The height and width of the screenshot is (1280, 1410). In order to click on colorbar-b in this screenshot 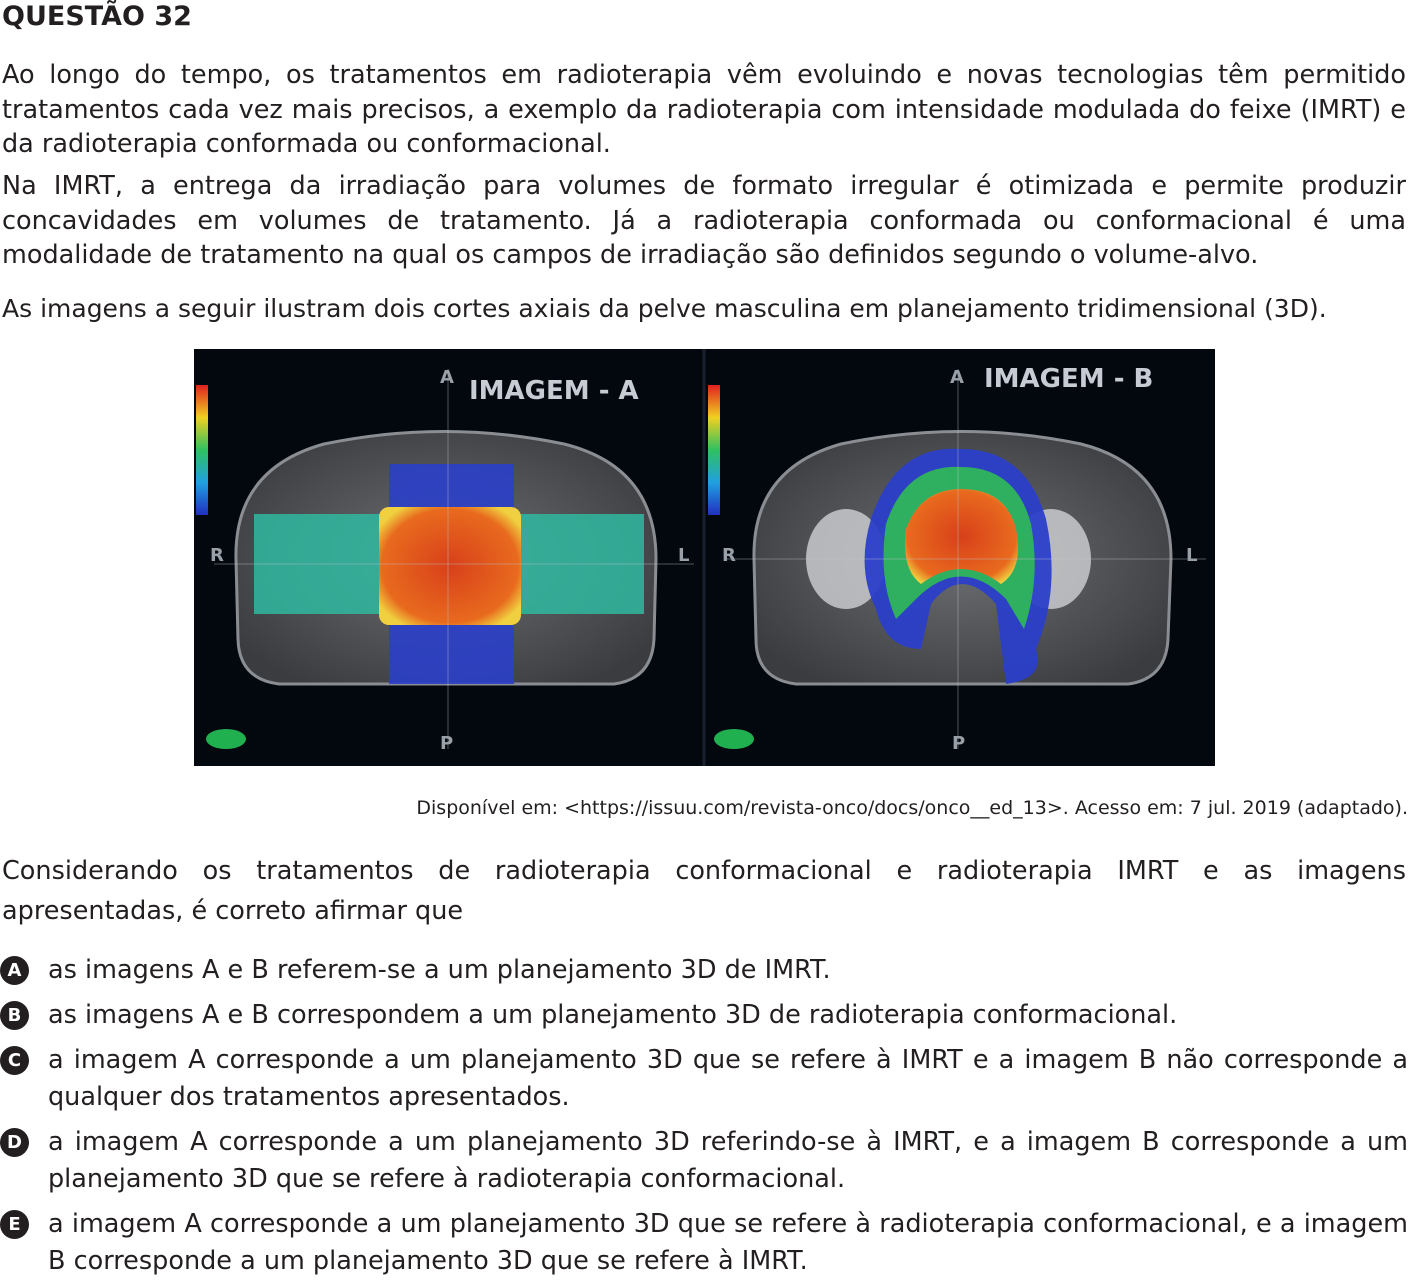, I will do `click(714, 450)`.